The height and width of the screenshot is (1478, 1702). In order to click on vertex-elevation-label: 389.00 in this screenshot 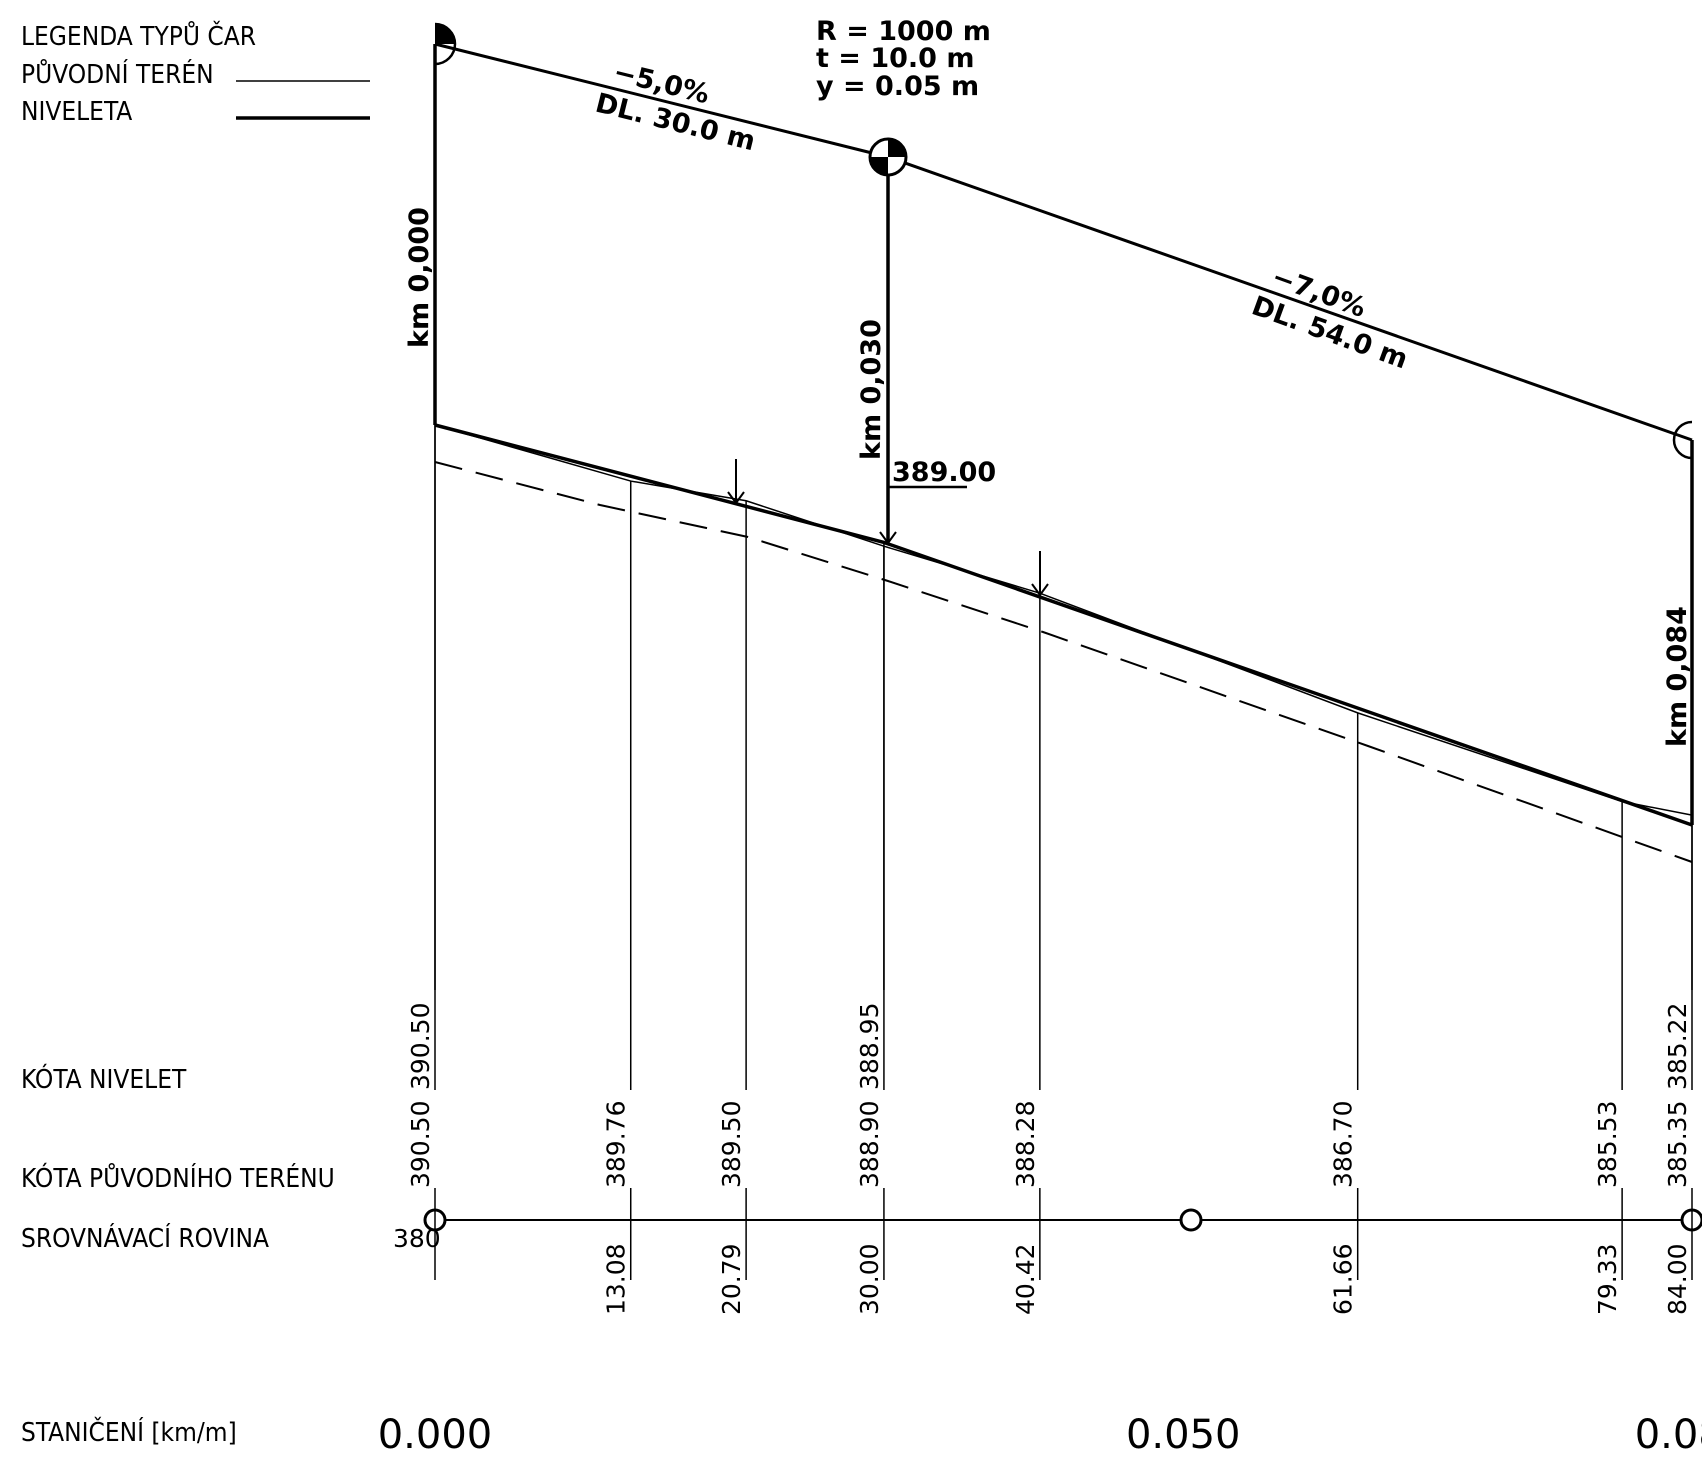, I will do `click(944, 472)`.